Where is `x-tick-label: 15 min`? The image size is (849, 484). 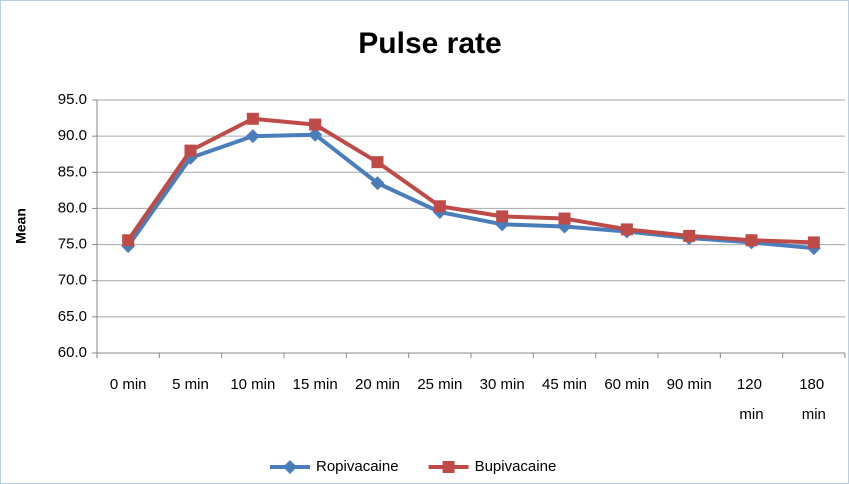
x-tick-label: 15 min is located at coordinates (315, 384).